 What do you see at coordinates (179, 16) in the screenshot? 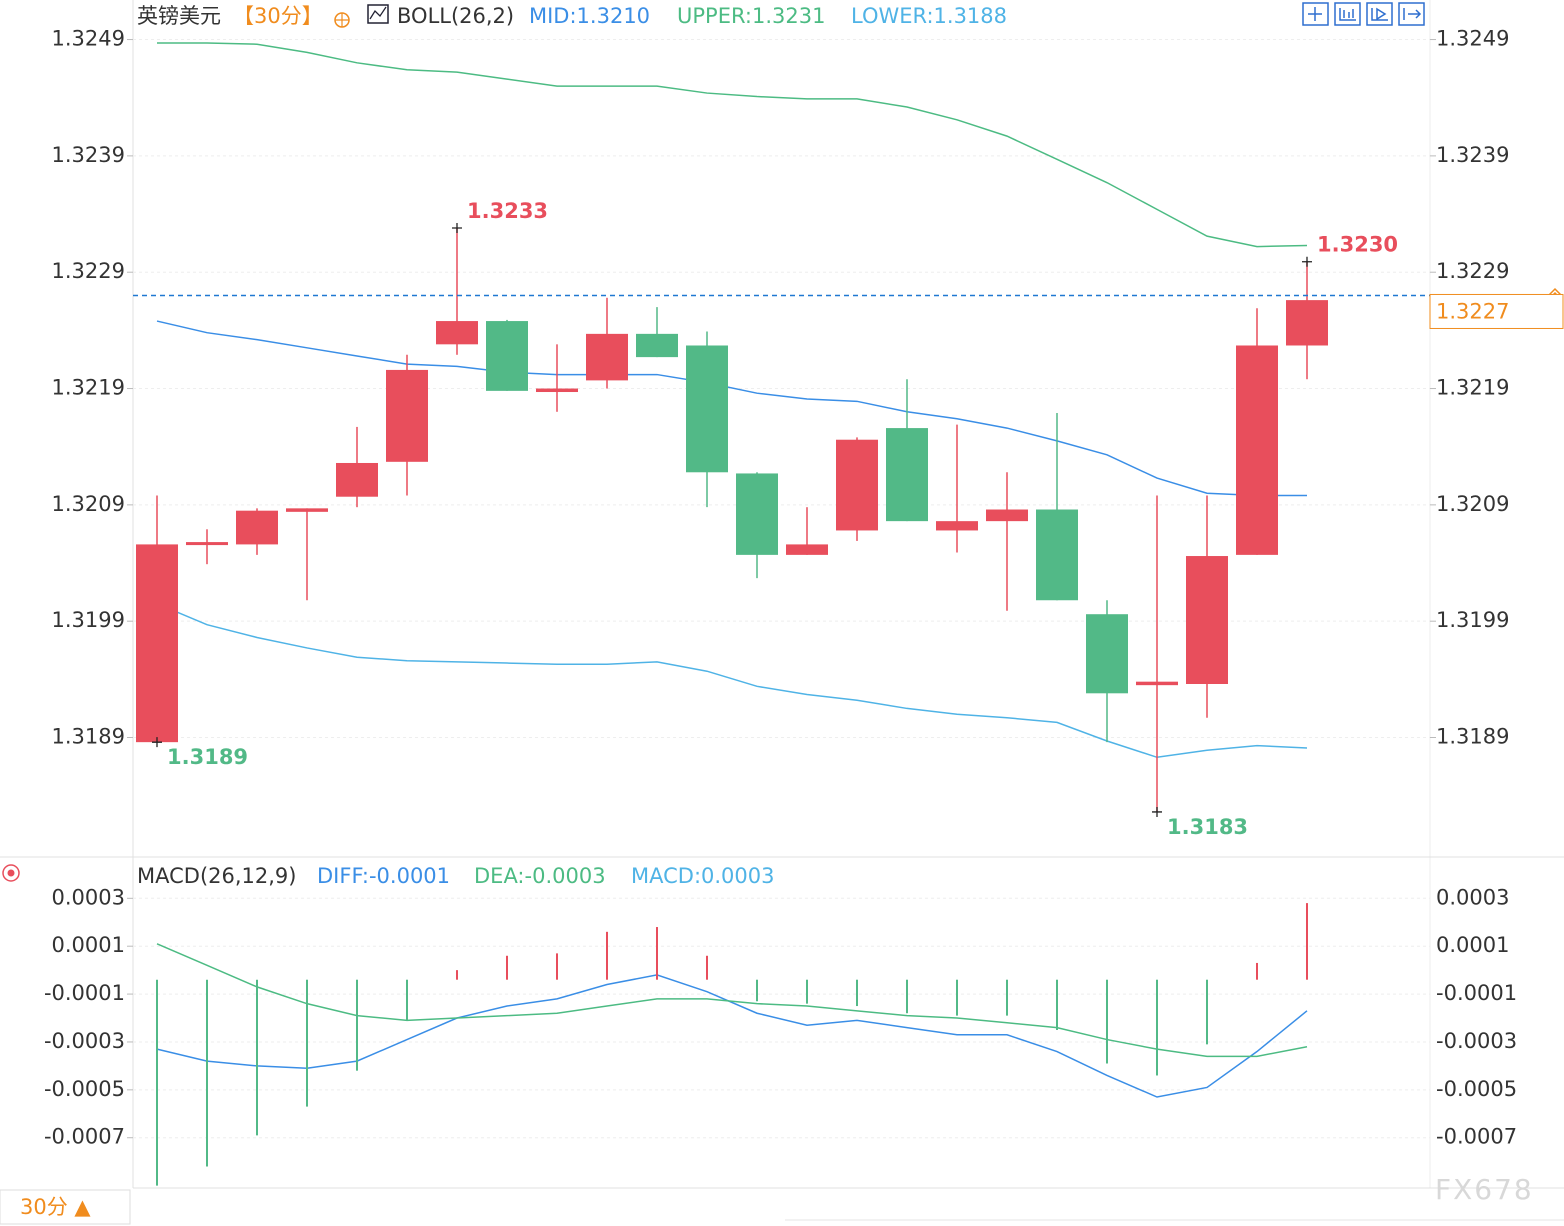
I see `chart-title: 英镑美元` at bounding box center [179, 16].